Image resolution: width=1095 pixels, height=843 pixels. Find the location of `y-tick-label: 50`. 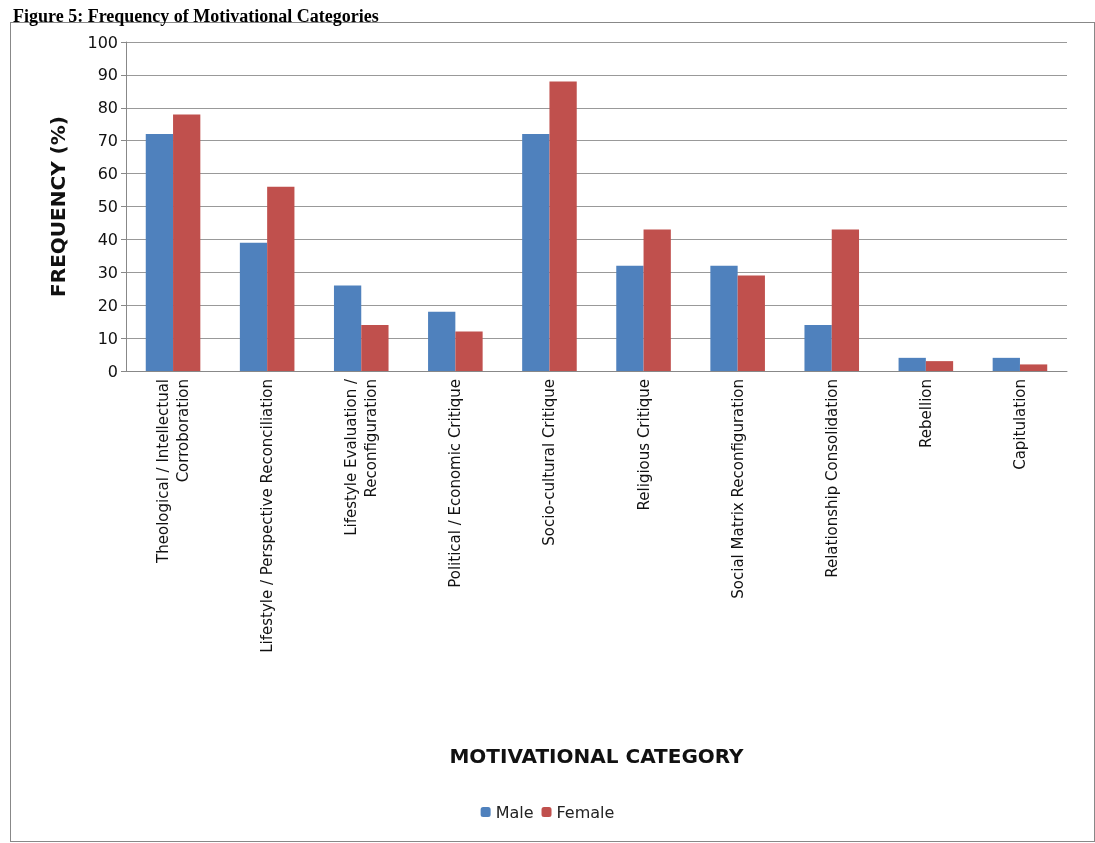

y-tick-label: 50 is located at coordinates (107, 206).